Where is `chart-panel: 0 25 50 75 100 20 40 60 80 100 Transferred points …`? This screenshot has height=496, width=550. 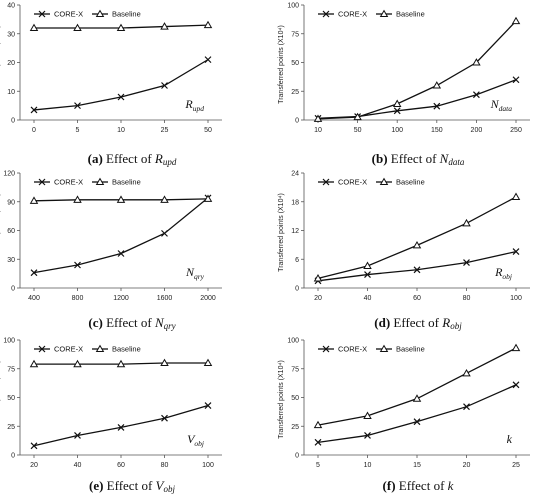
chart-panel: 0 25 50 75 100 20 40 60 80 100 Transferred points … is located at coordinates (111, 416).